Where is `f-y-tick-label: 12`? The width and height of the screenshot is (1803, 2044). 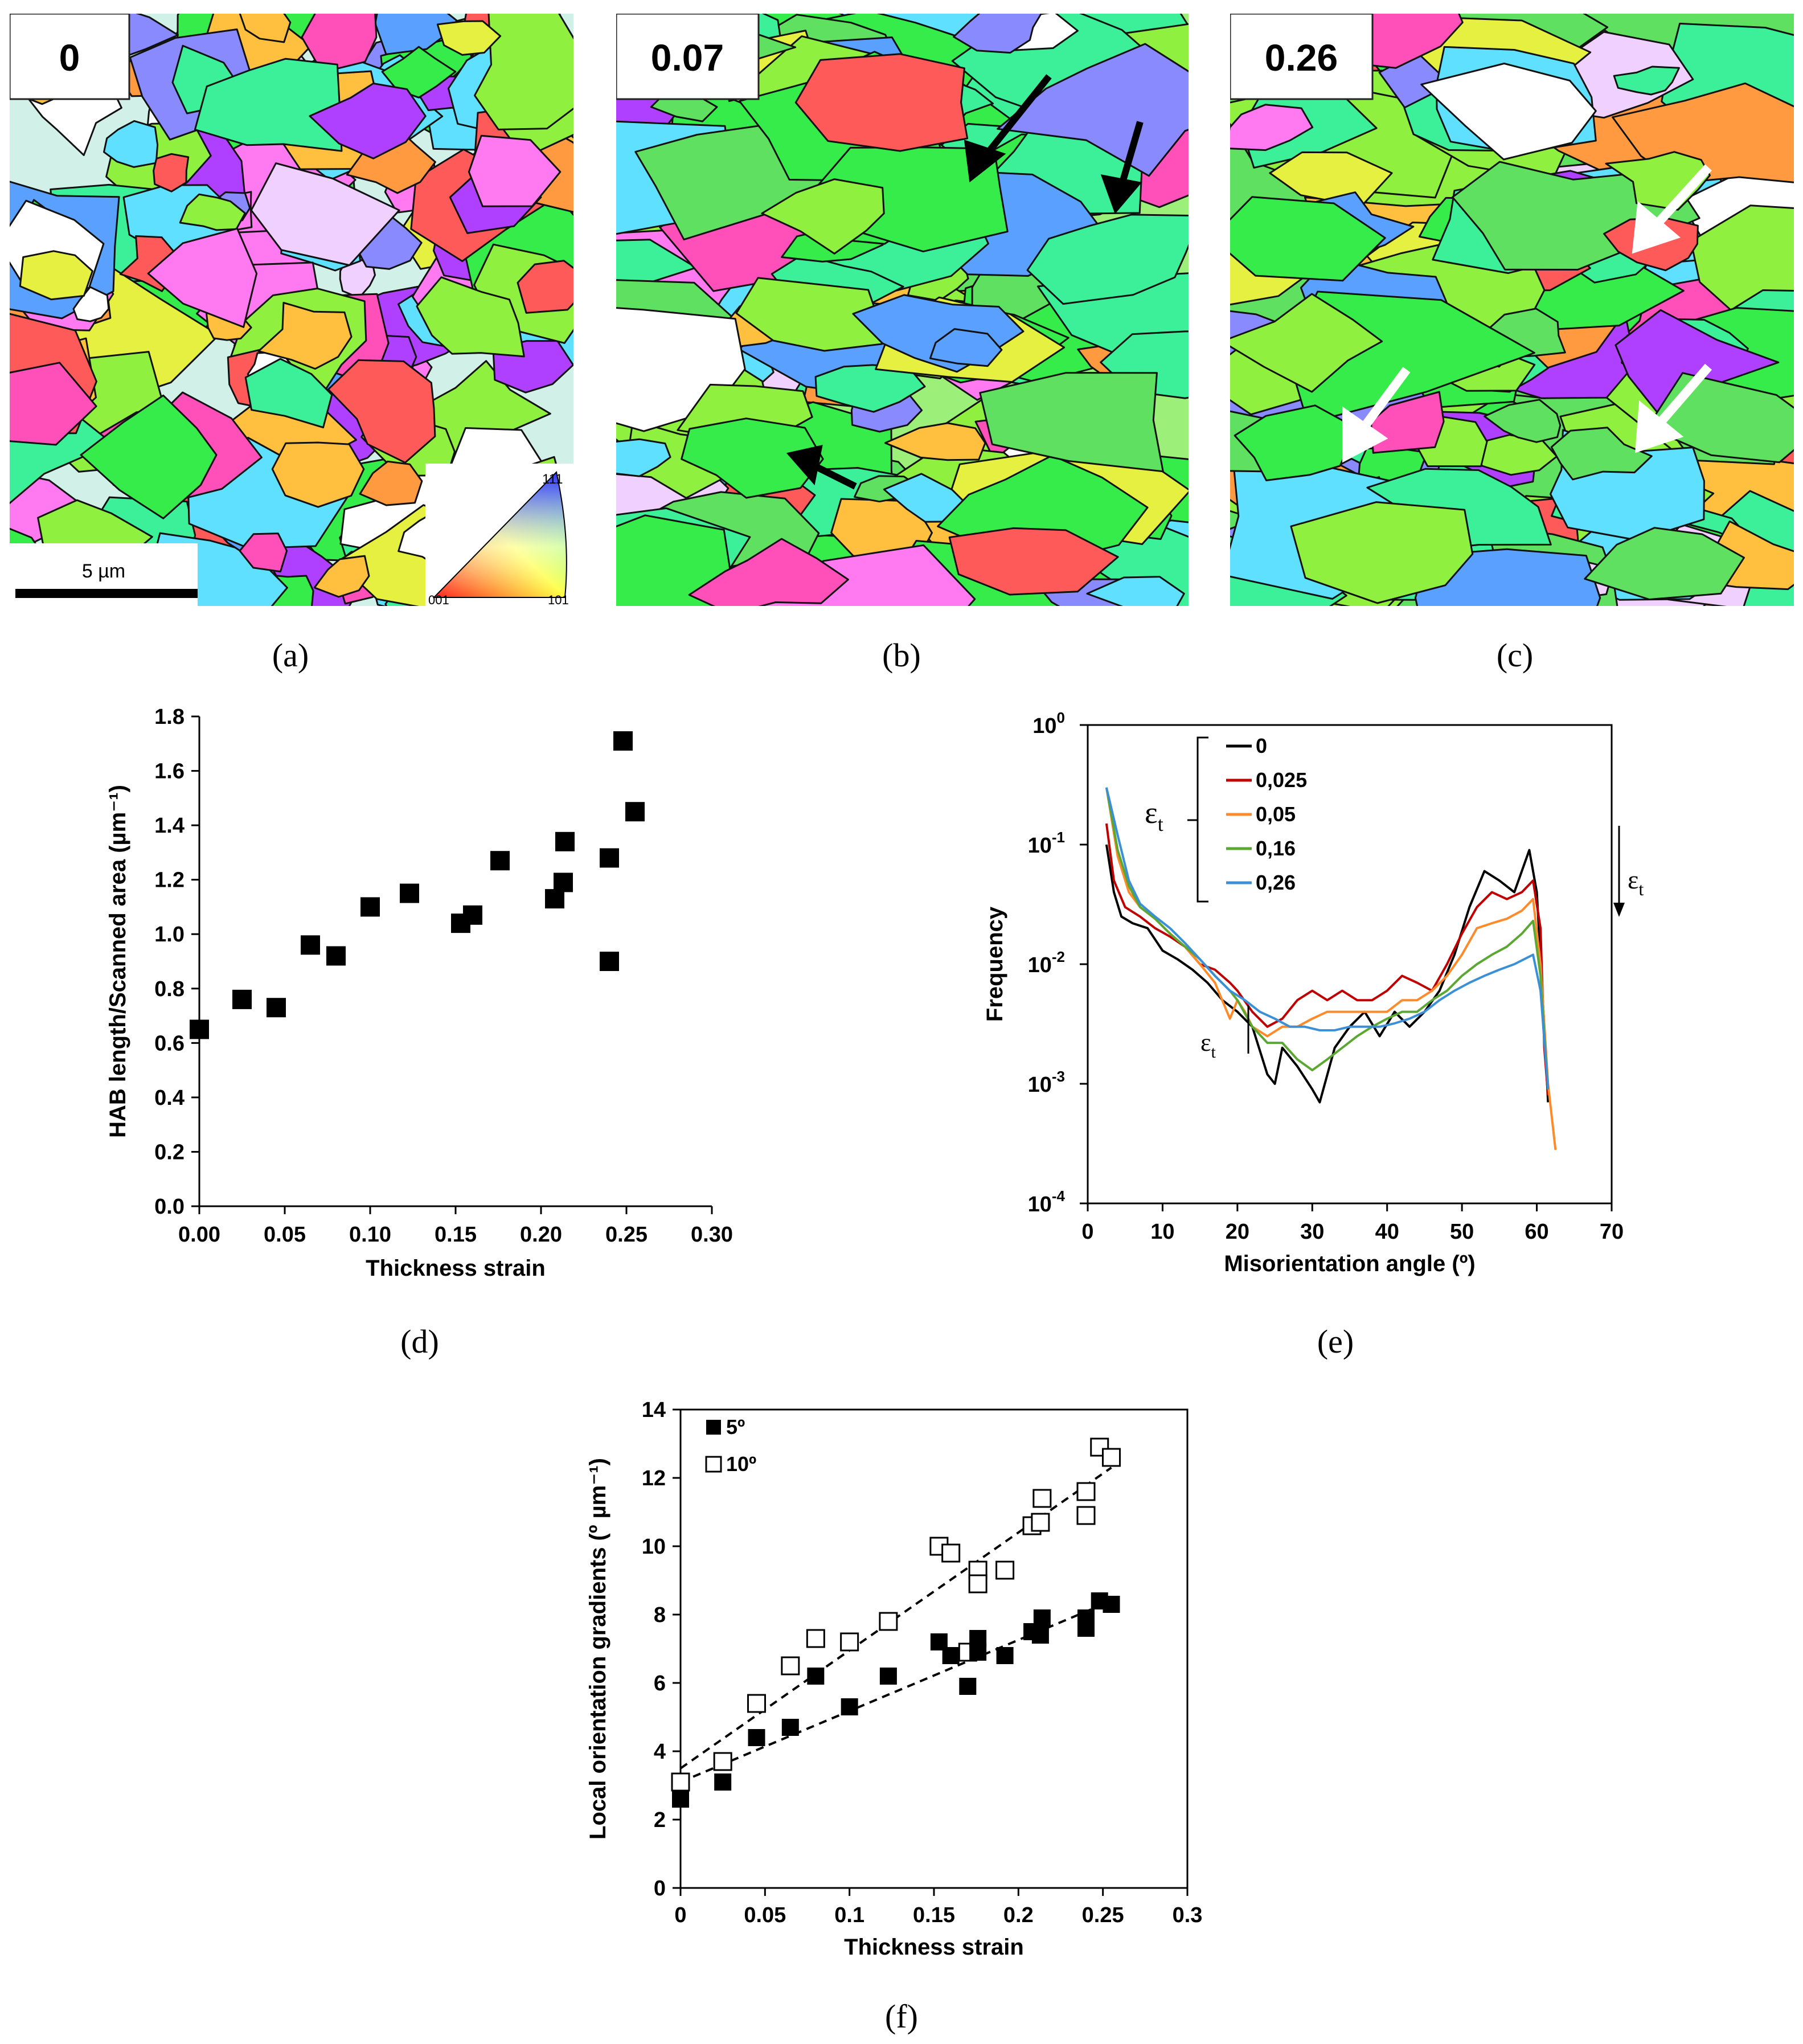 f-y-tick-label: 12 is located at coordinates (654, 1478).